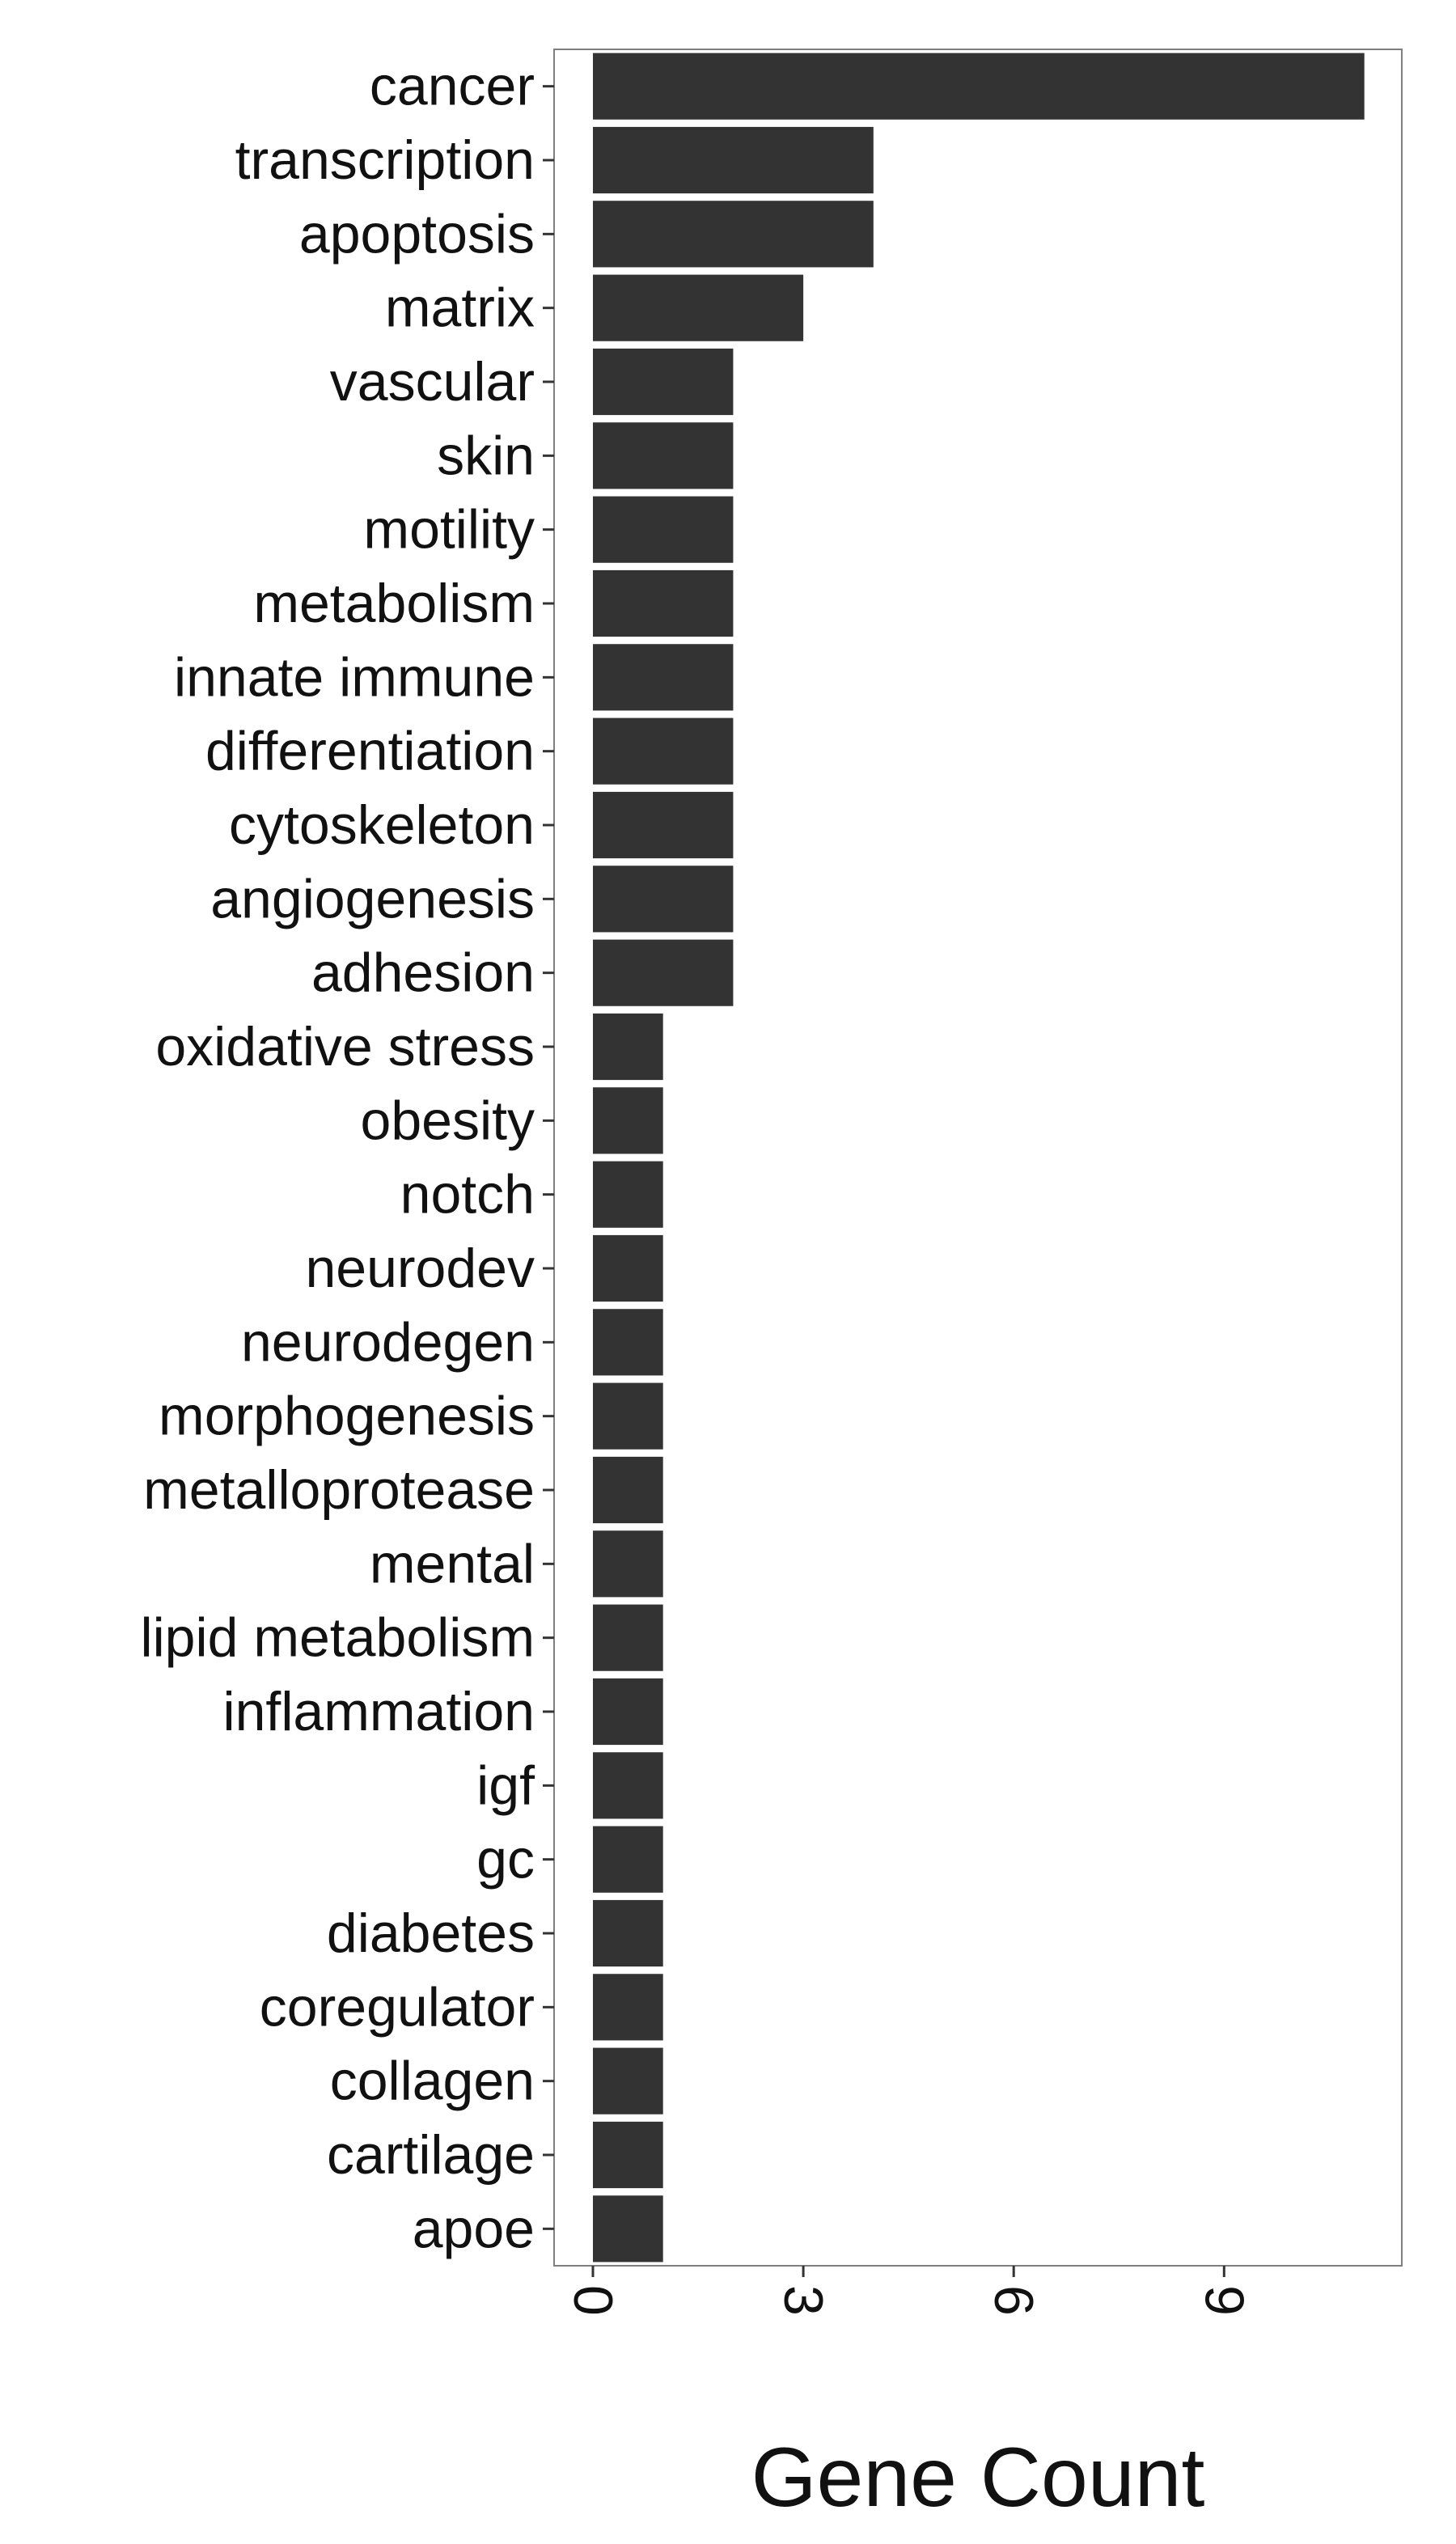 This screenshot has height=2544, width=1456. What do you see at coordinates (628, 1637) in the screenshot?
I see `bar-lipid-metabolism` at bounding box center [628, 1637].